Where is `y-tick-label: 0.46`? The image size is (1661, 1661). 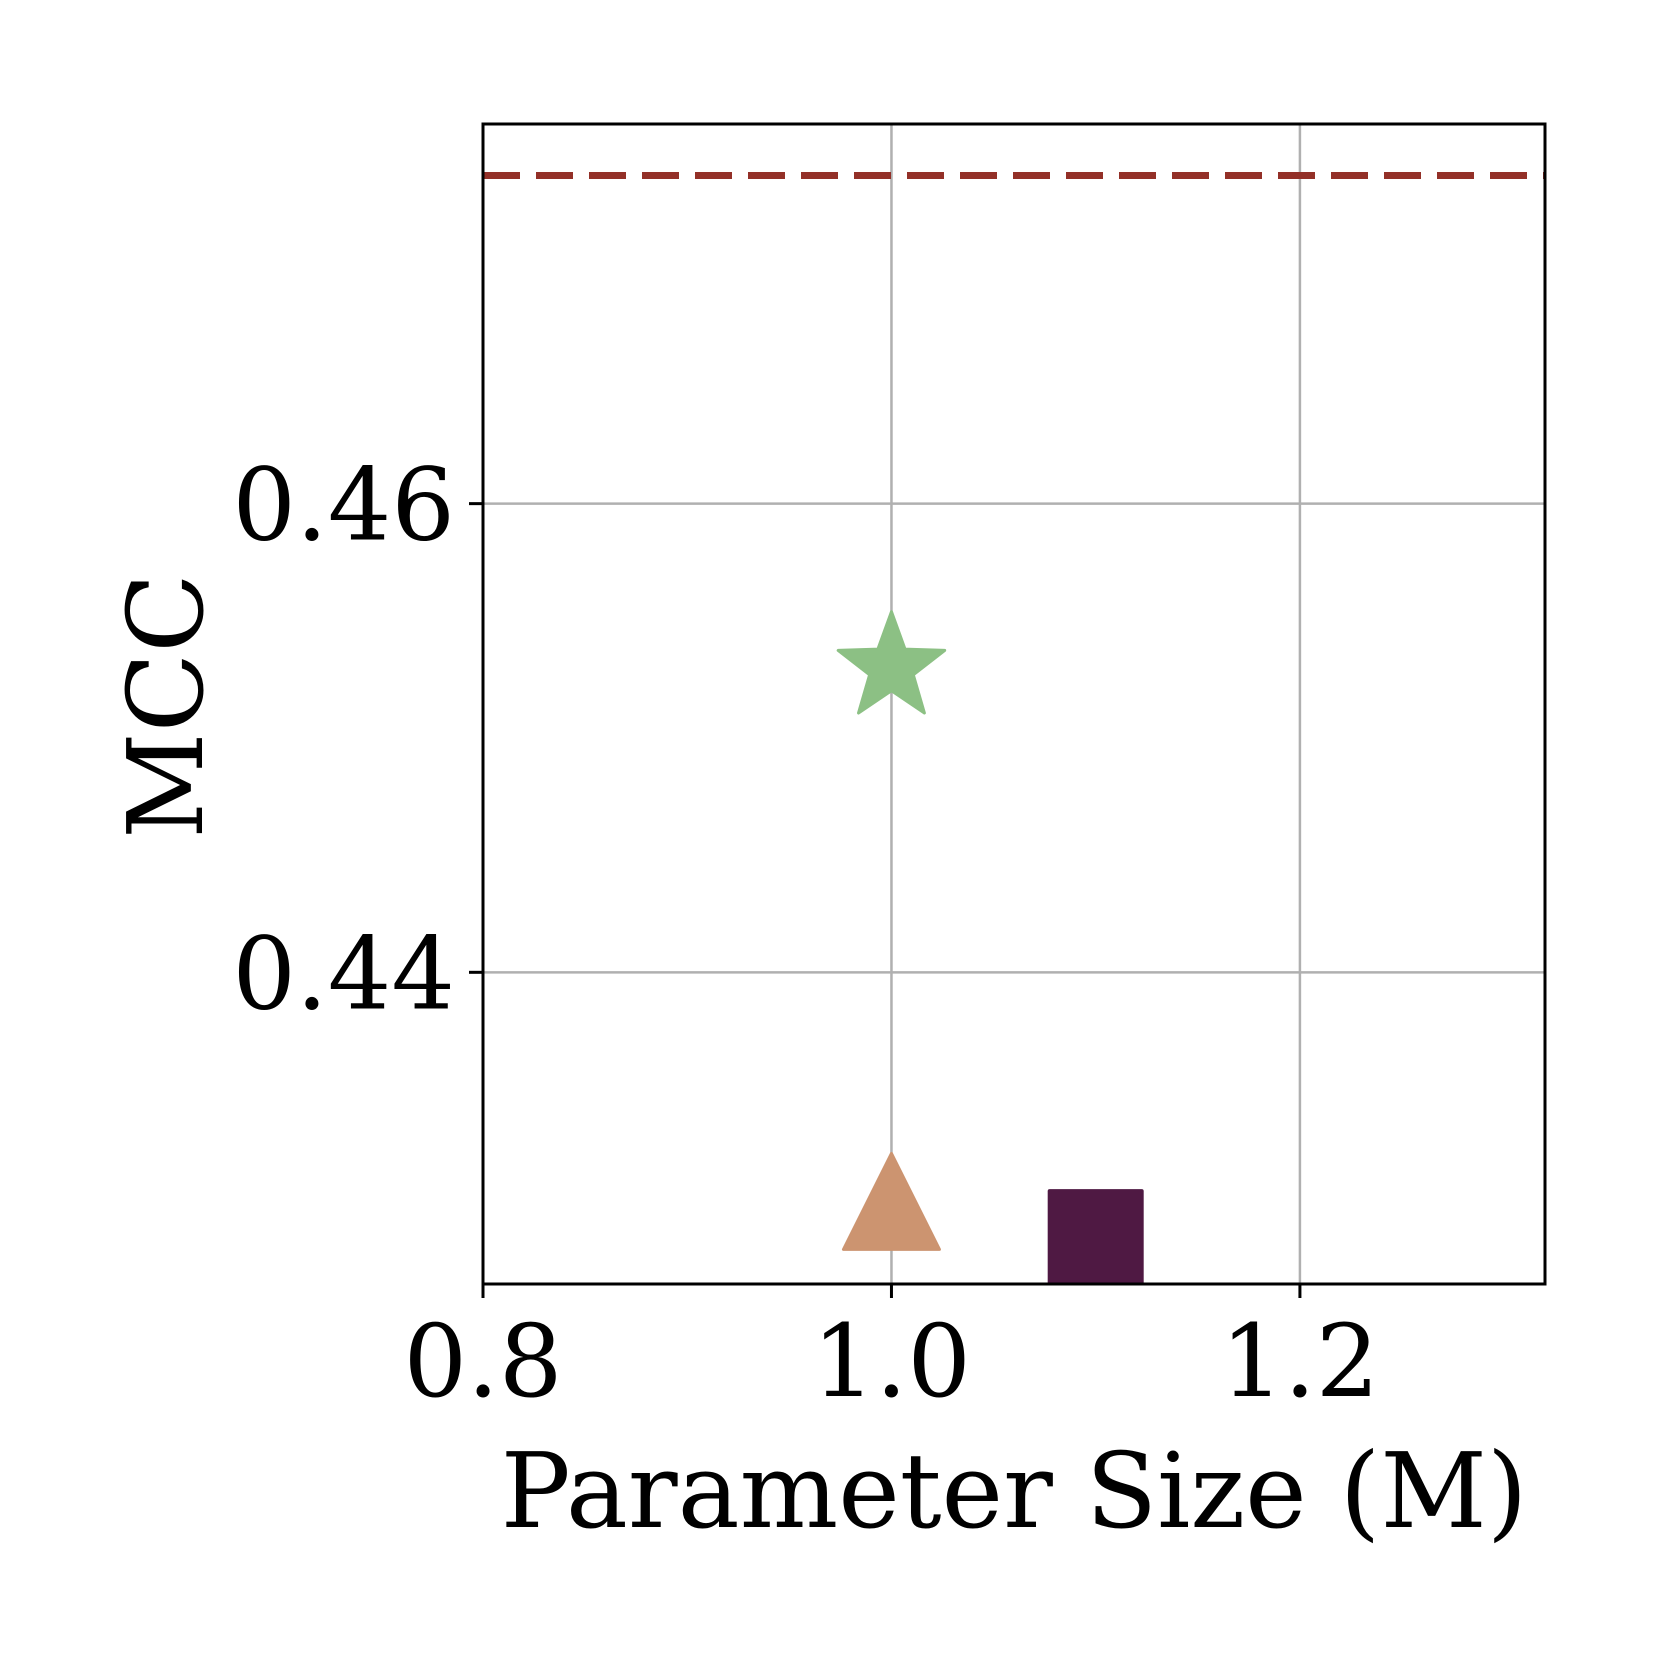
y-tick-label: 0.46 is located at coordinates (343, 505).